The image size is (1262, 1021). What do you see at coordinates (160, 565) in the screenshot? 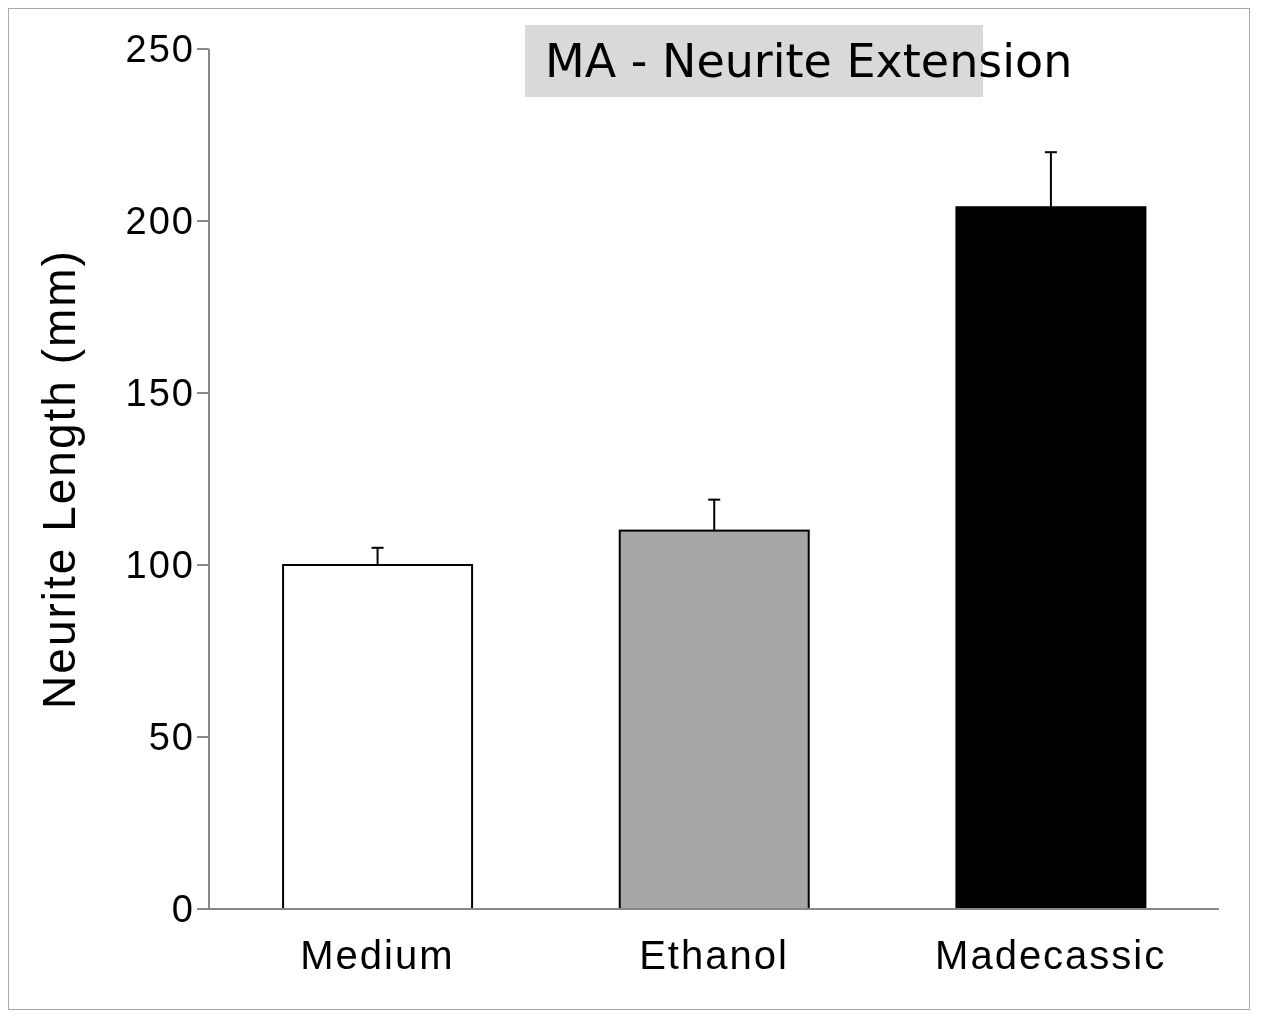
I see `y-tick-label: 100` at bounding box center [160, 565].